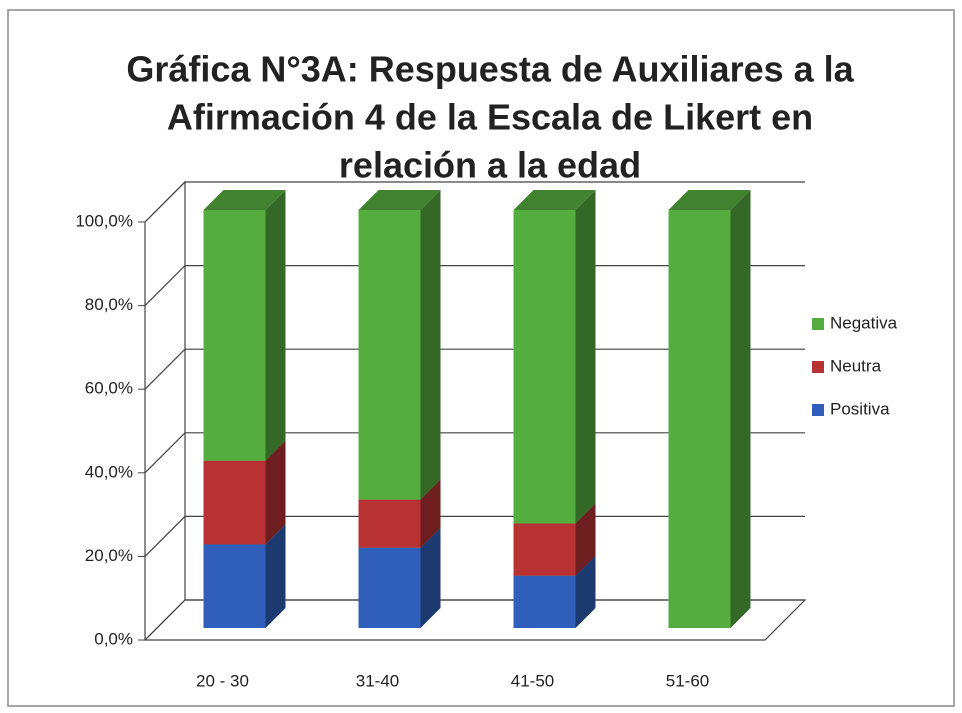  Describe the element at coordinates (109, 555) in the screenshot. I see `y-tick-label: 20,0%` at that location.